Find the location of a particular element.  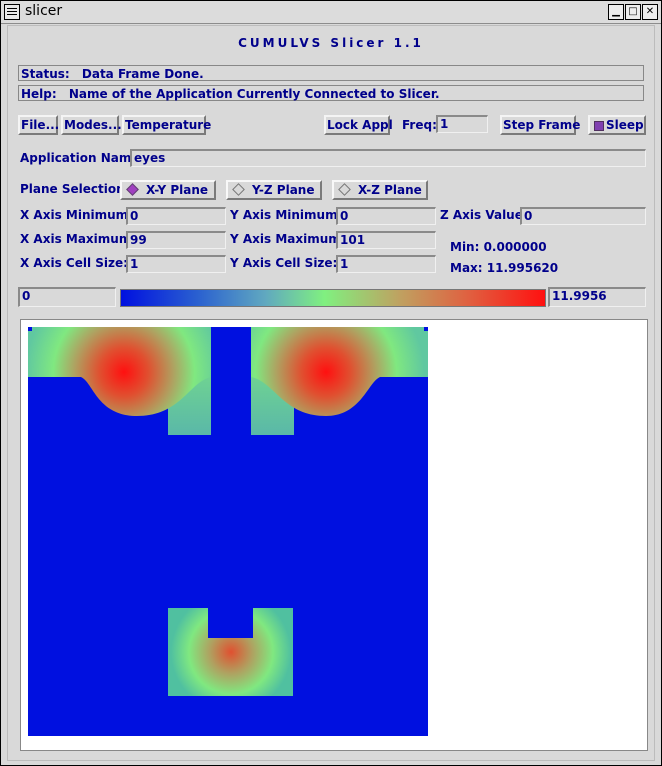

sleep-label: Sleep is located at coordinates (625, 125).